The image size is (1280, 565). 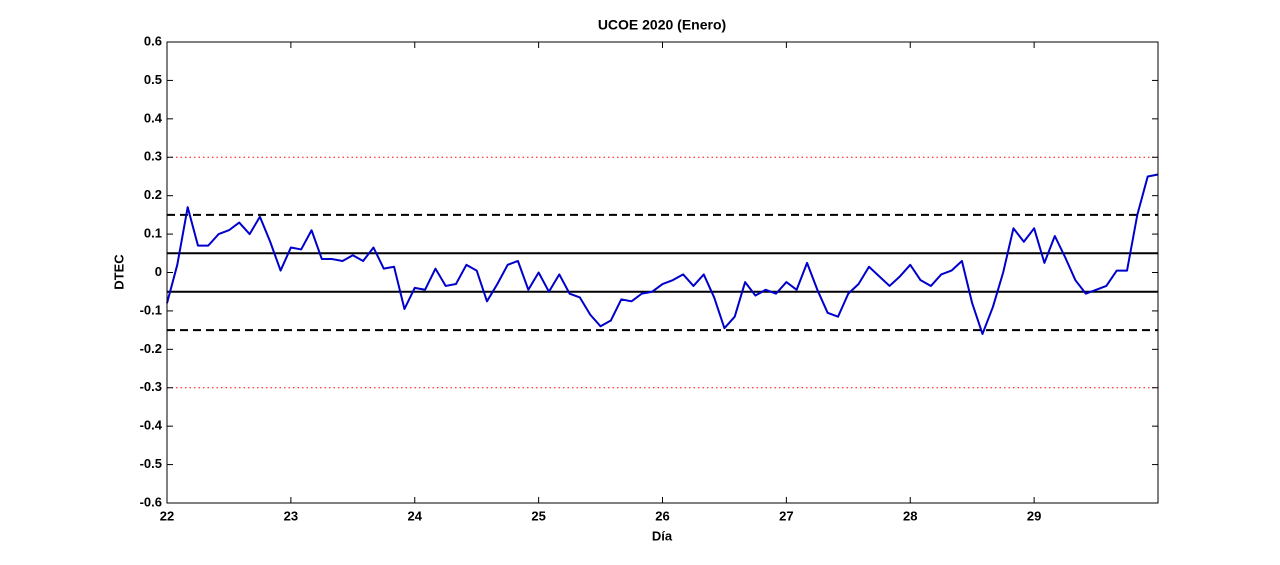 I want to click on x-tick-label: 27, so click(x=786, y=515).